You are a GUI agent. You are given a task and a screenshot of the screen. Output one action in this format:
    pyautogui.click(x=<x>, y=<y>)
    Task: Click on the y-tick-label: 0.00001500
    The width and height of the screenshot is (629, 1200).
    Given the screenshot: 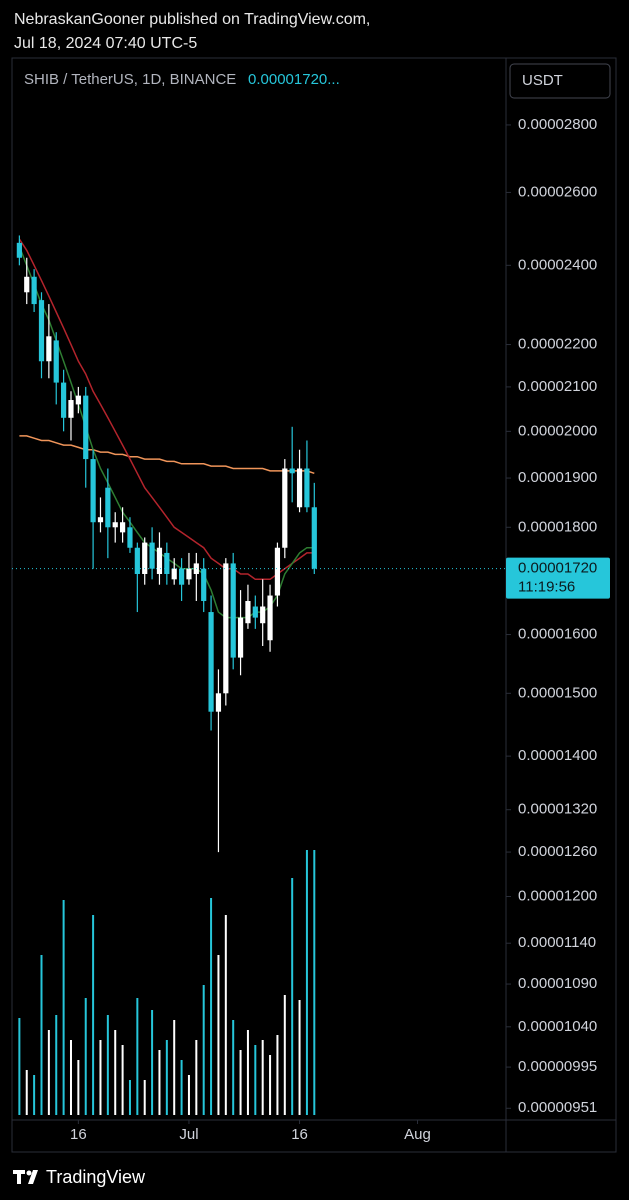 What is the action you would take?
    pyautogui.click(x=557, y=692)
    